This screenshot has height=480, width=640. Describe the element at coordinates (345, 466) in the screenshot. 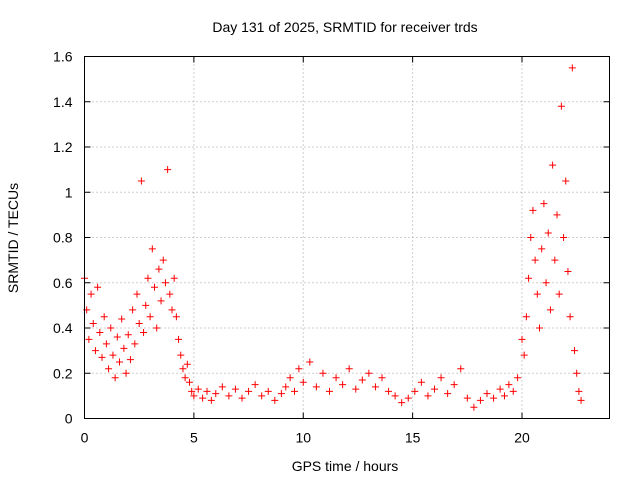

I see `x-axis-label: GPS time / hours` at that location.